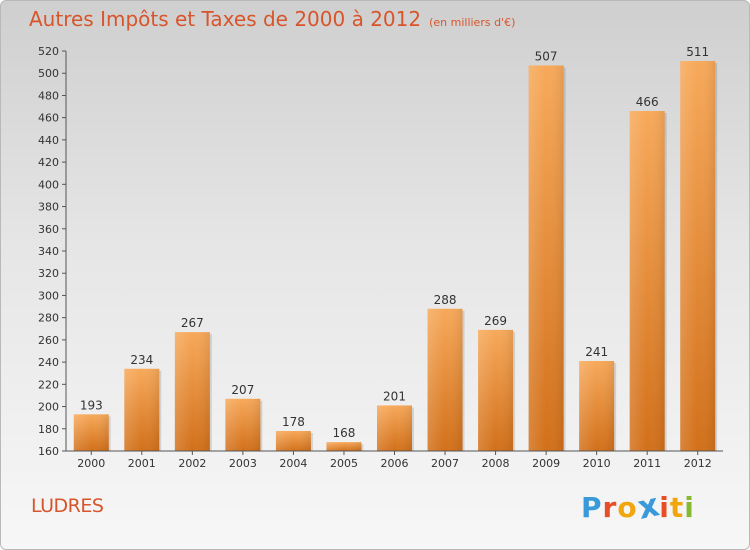 Image resolution: width=750 pixels, height=550 pixels. What do you see at coordinates (48, 207) in the screenshot?
I see `y-tick-label: 380` at bounding box center [48, 207].